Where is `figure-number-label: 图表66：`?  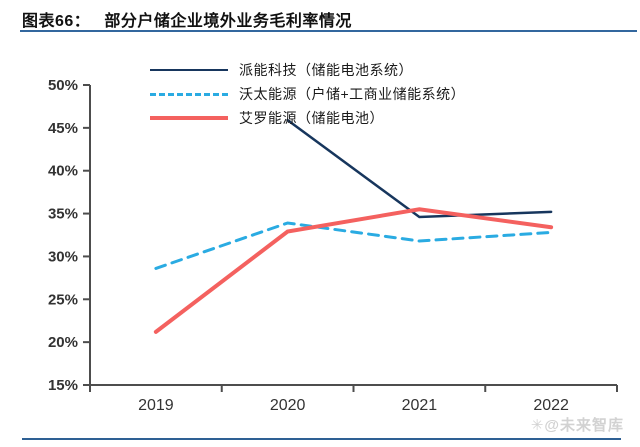 figure-number-label: 图表66： is located at coordinates (56, 21).